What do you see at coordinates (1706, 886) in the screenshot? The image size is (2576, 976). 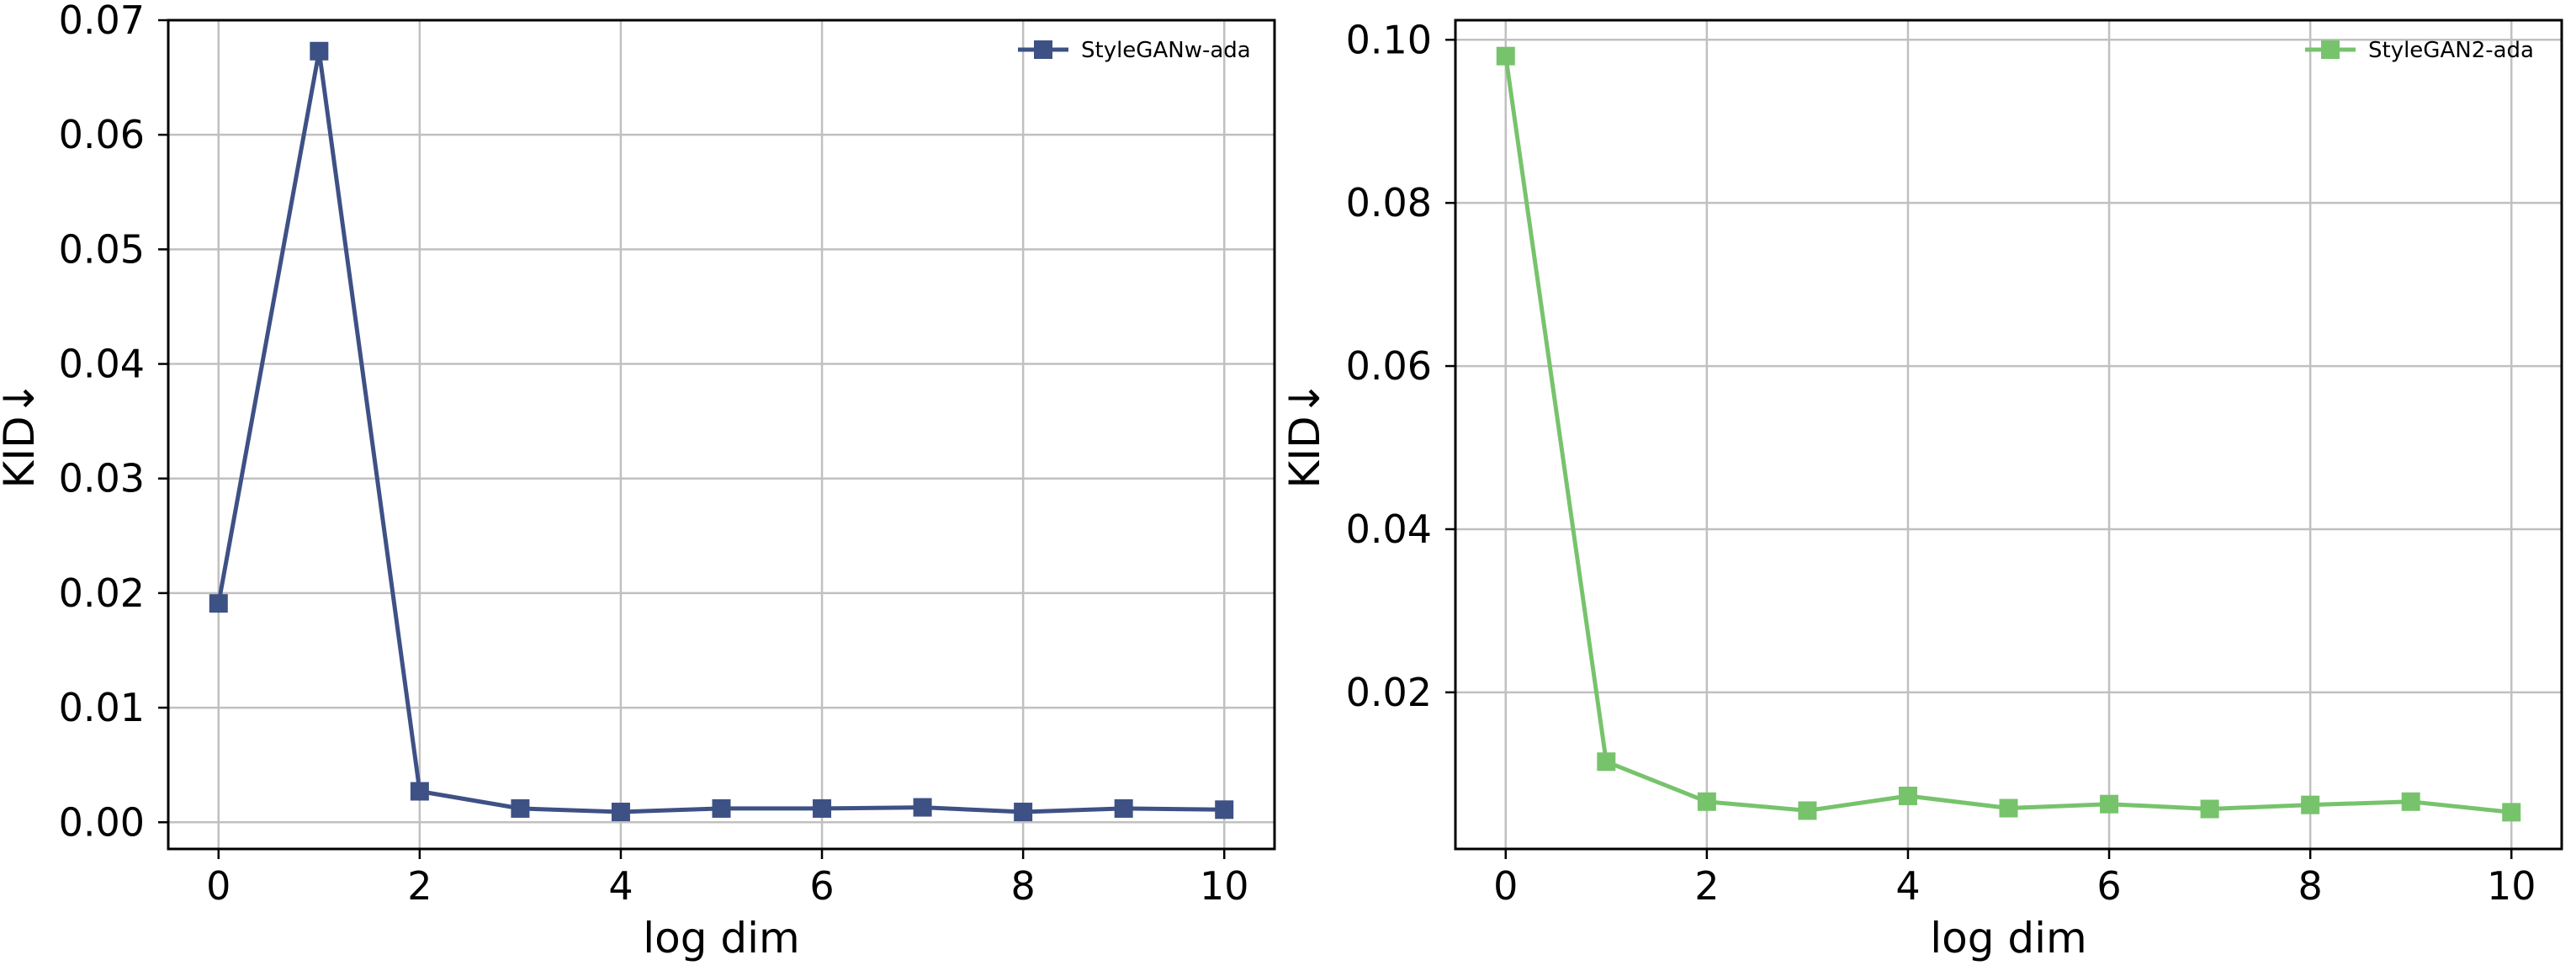 I see `chart-1-x-tick-label-1: 2` at bounding box center [1706, 886].